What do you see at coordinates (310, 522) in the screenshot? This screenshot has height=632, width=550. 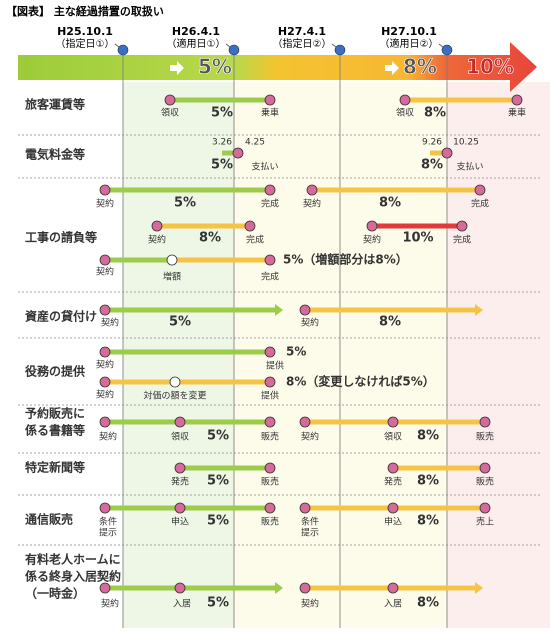 I see `event-label: 条件` at bounding box center [310, 522].